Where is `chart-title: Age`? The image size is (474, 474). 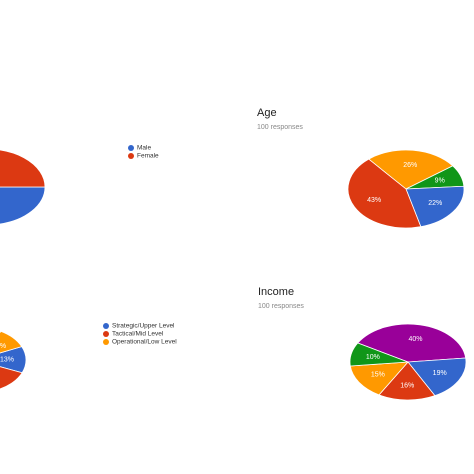 chart-title: Age is located at coordinates (267, 113).